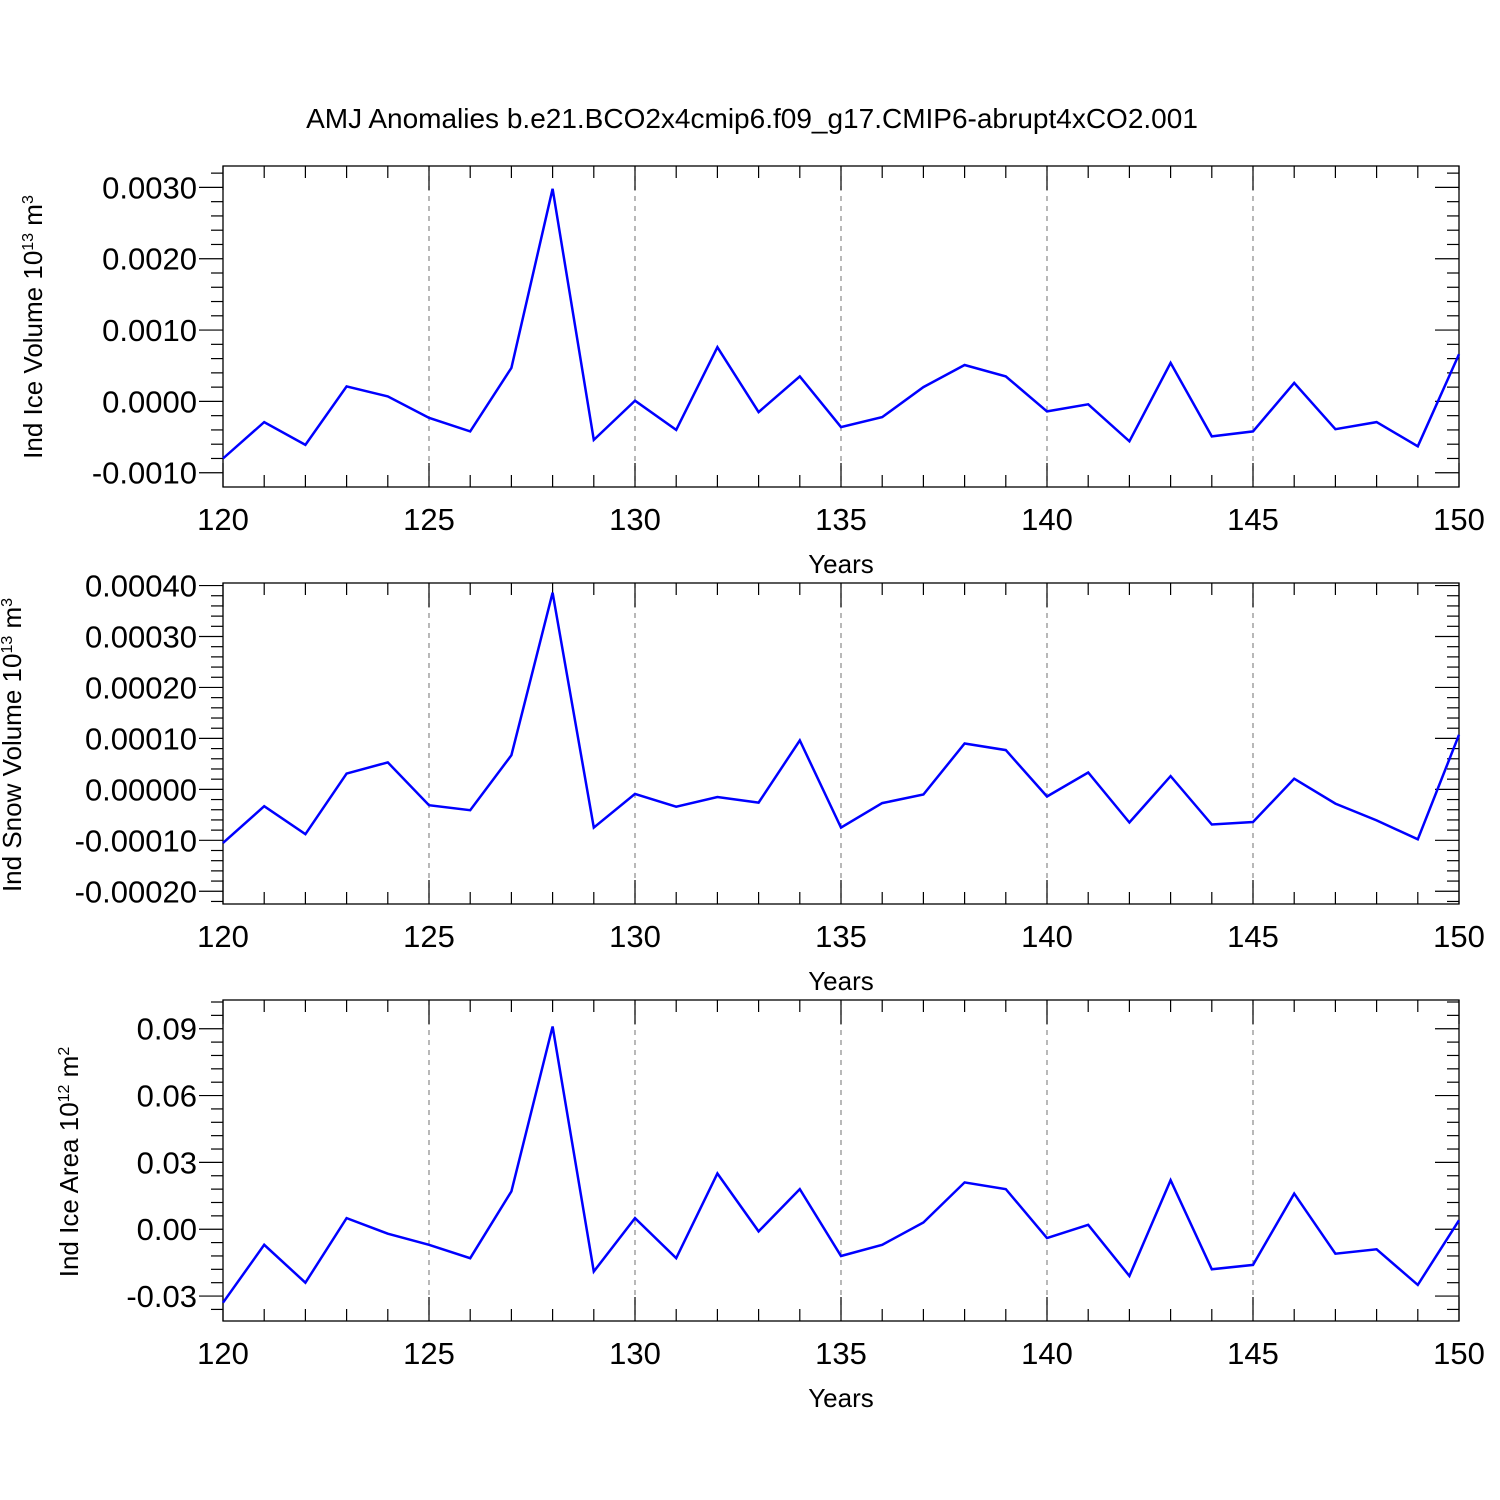  What do you see at coordinates (141, 637) in the screenshot?
I see `y-tick-label: 0.00030` at bounding box center [141, 637].